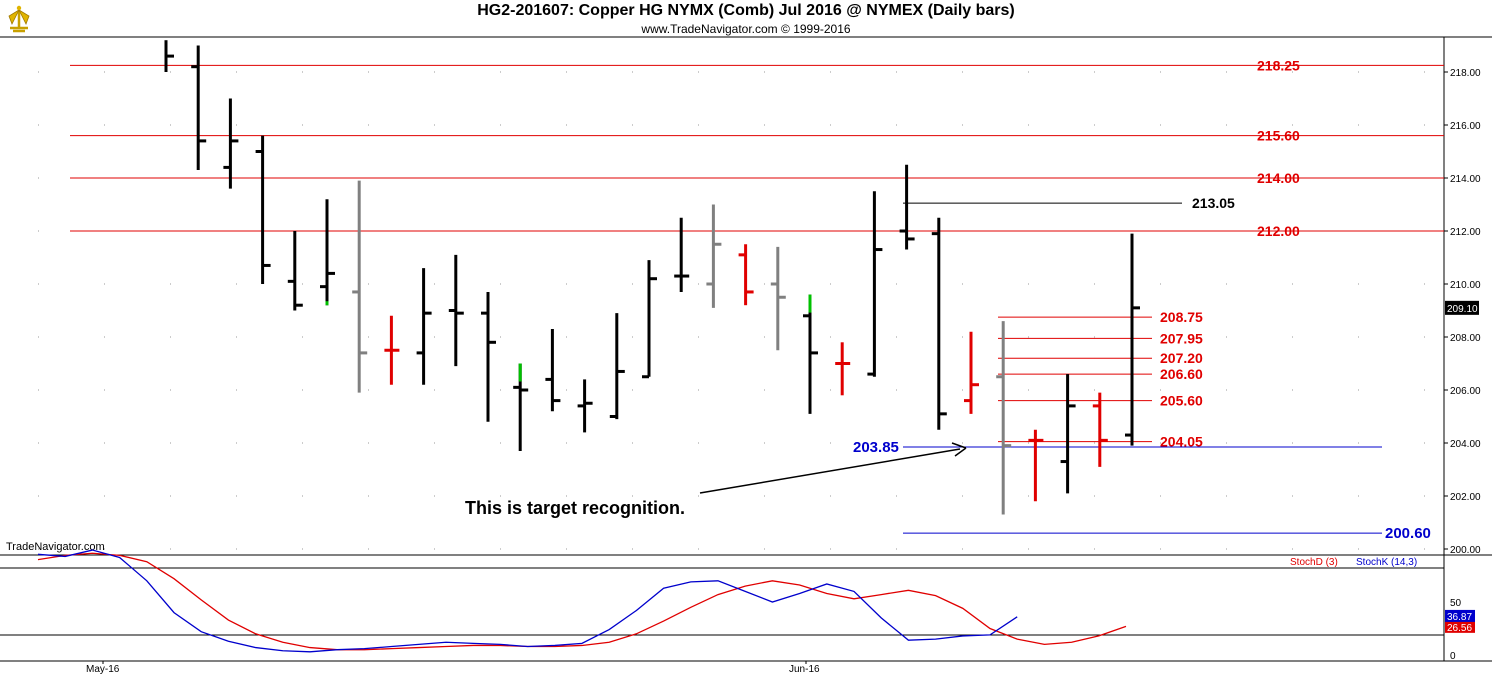 The height and width of the screenshot is (678, 1492). What do you see at coordinates (1278, 65) in the screenshot?
I see `level-label-218-25: 218.25` at bounding box center [1278, 65].